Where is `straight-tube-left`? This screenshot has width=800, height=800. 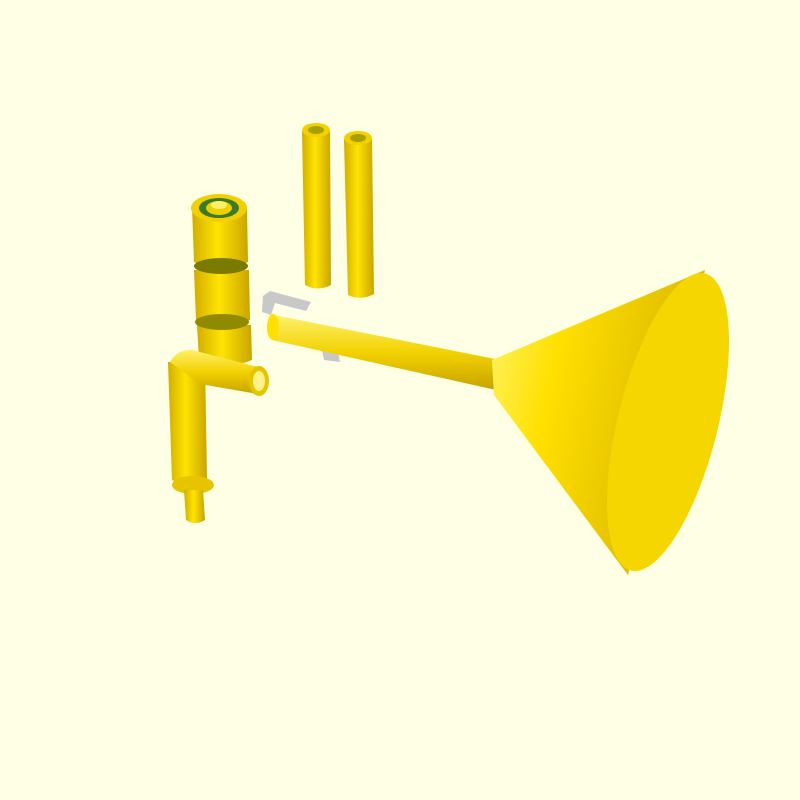
straight-tube-left is located at coordinates (316, 206).